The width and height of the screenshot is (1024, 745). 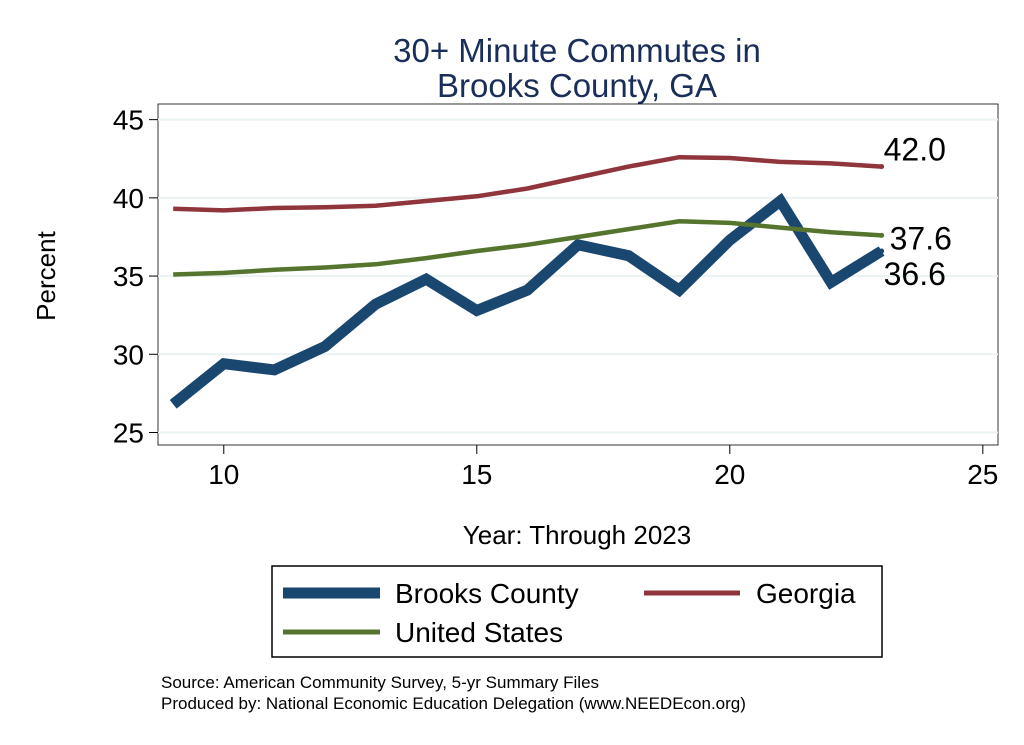 What do you see at coordinates (915, 274) in the screenshot?
I see `end-label-brooks-county: 36.6` at bounding box center [915, 274].